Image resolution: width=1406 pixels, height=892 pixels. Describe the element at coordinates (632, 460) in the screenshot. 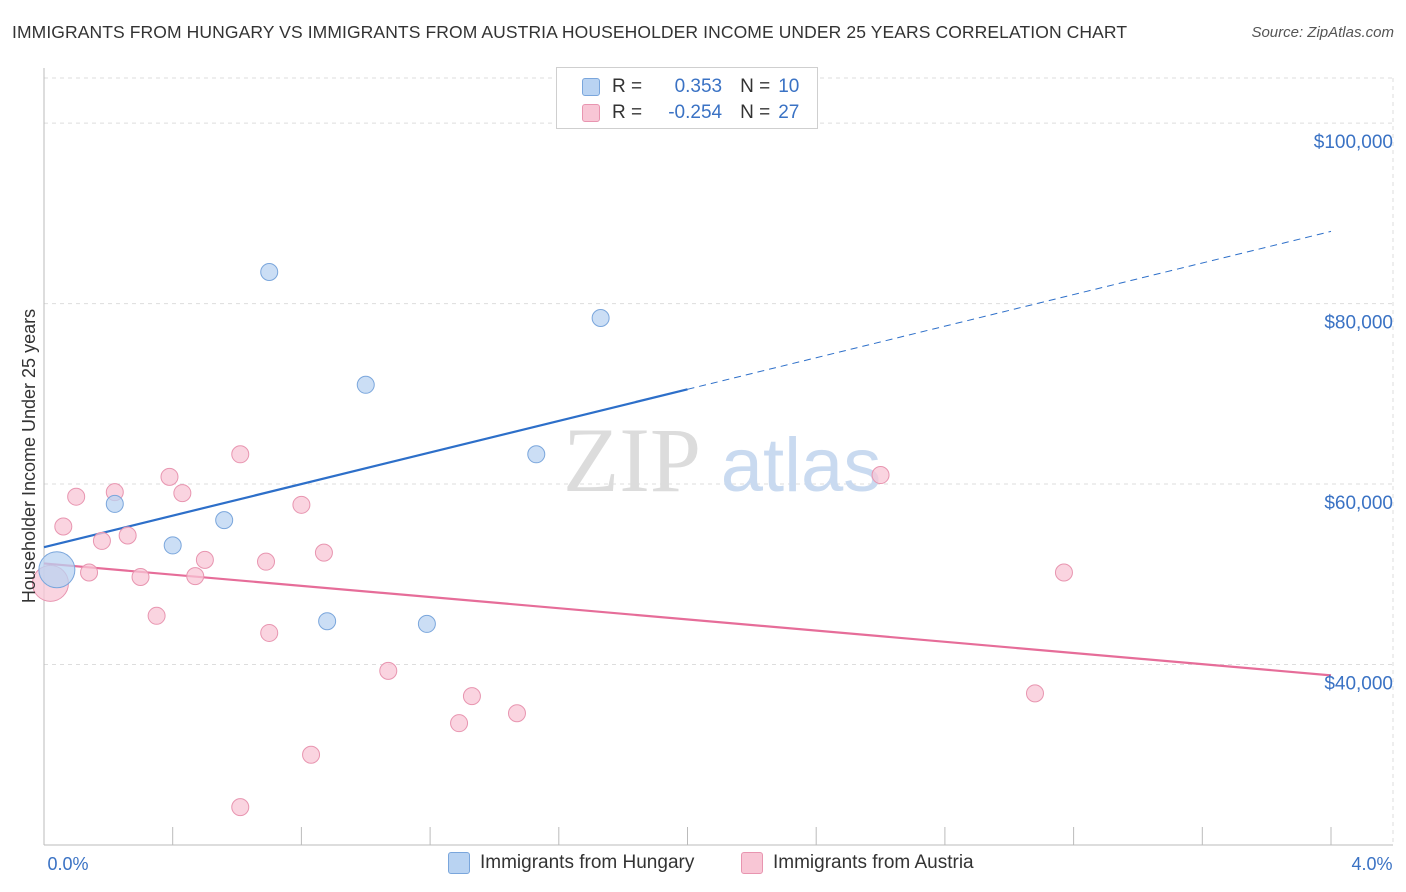

I see `watermark-zip: ZIP` at that location.